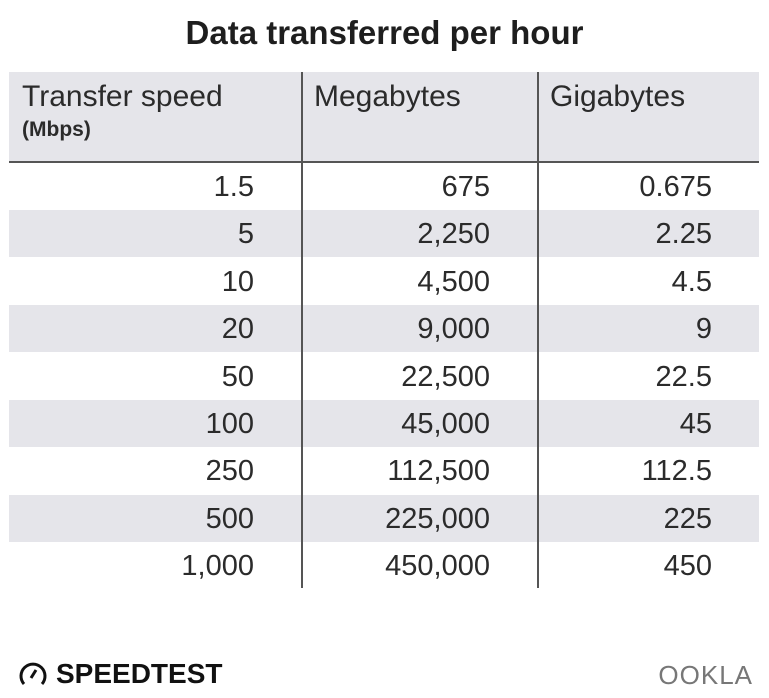  What do you see at coordinates (453, 281) in the screenshot?
I see `cell-megabytes: 4,500` at bounding box center [453, 281].